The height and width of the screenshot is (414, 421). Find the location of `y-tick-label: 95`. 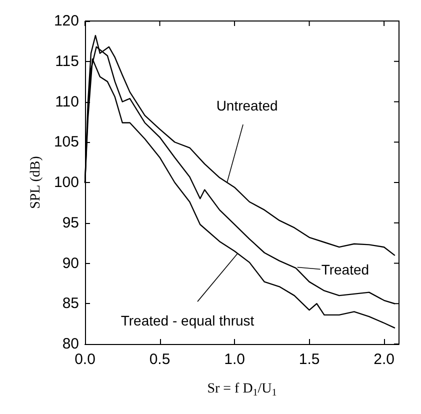

y-tick-label: 95 is located at coordinates (70, 223).